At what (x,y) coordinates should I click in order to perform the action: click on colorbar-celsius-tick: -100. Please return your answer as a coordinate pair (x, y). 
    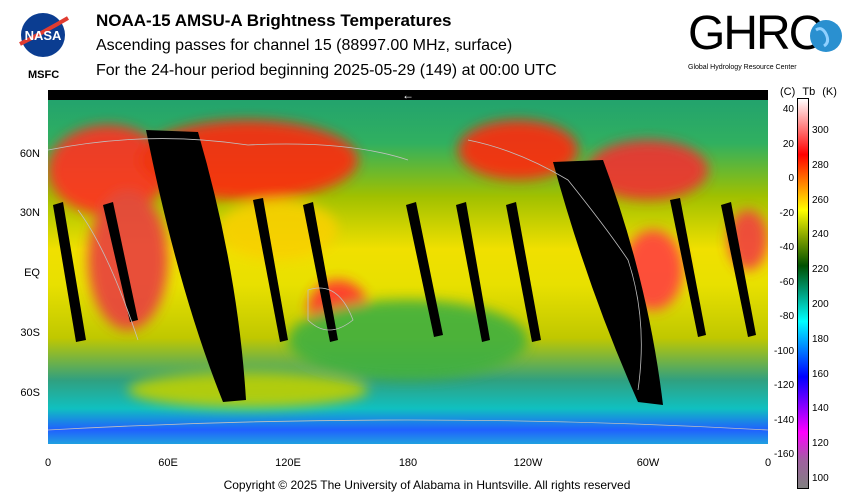
    Looking at the image, I should click on (783, 351).